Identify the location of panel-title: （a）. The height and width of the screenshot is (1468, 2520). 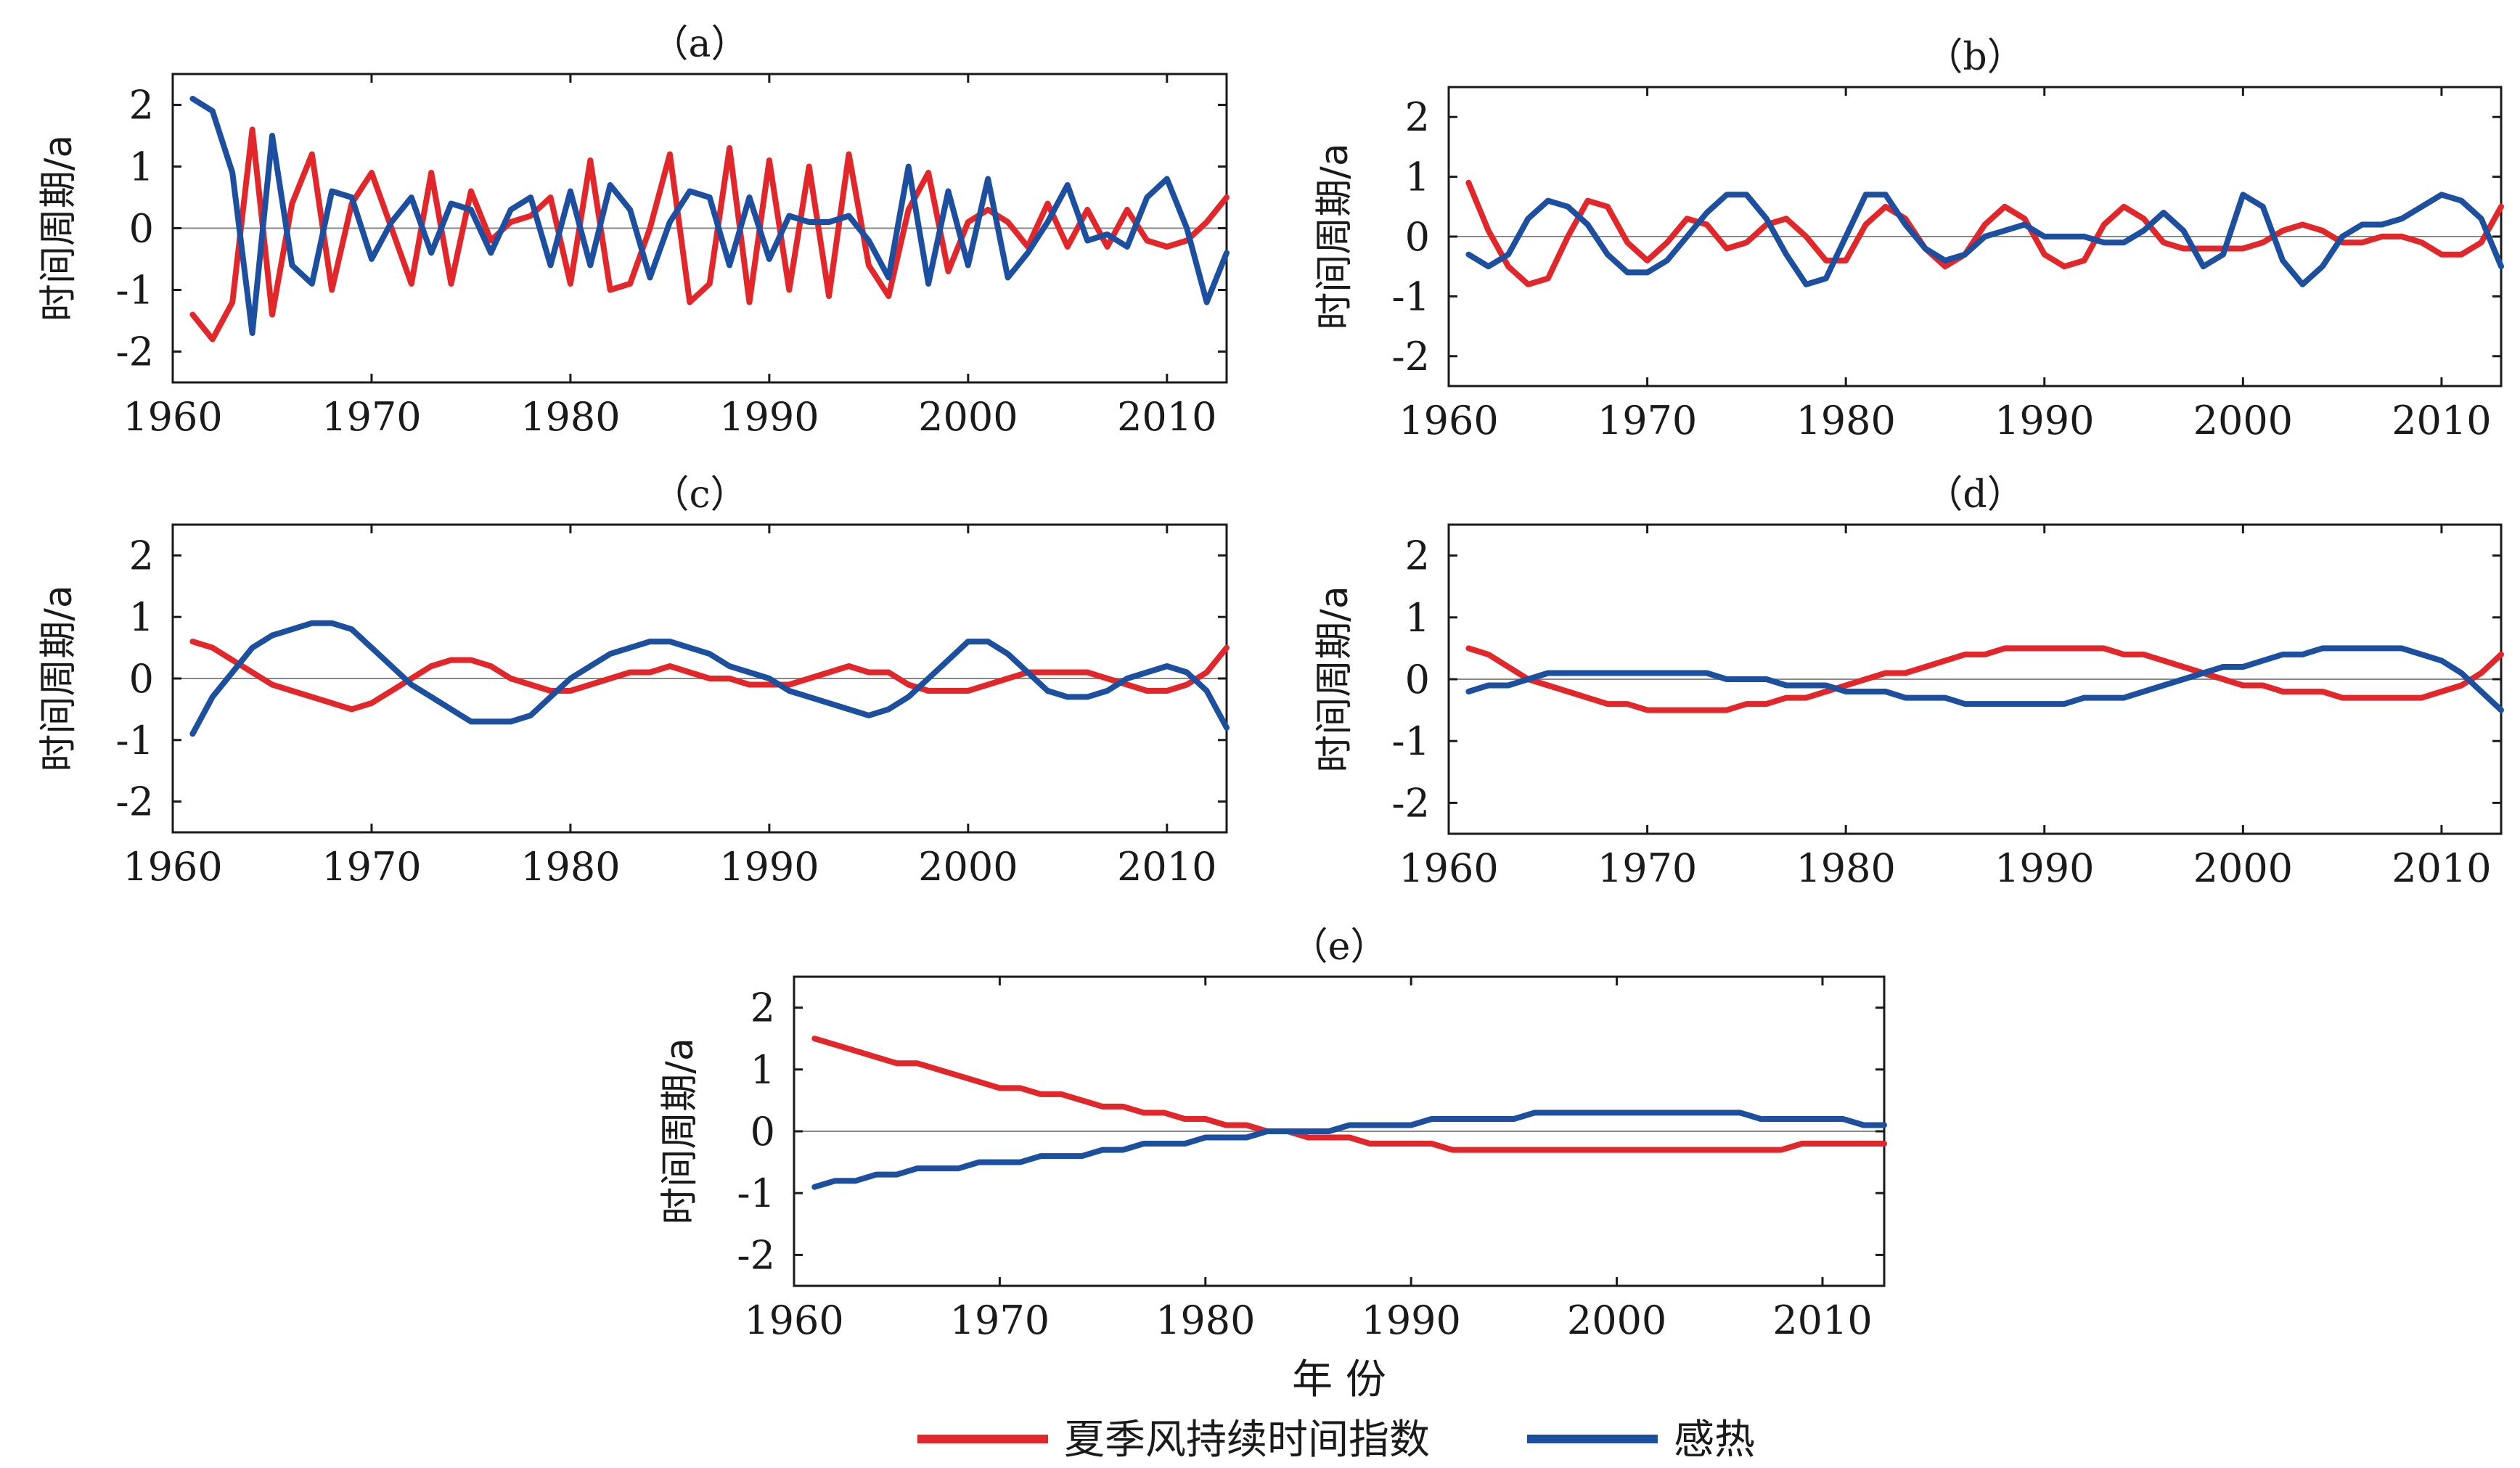
(699, 44).